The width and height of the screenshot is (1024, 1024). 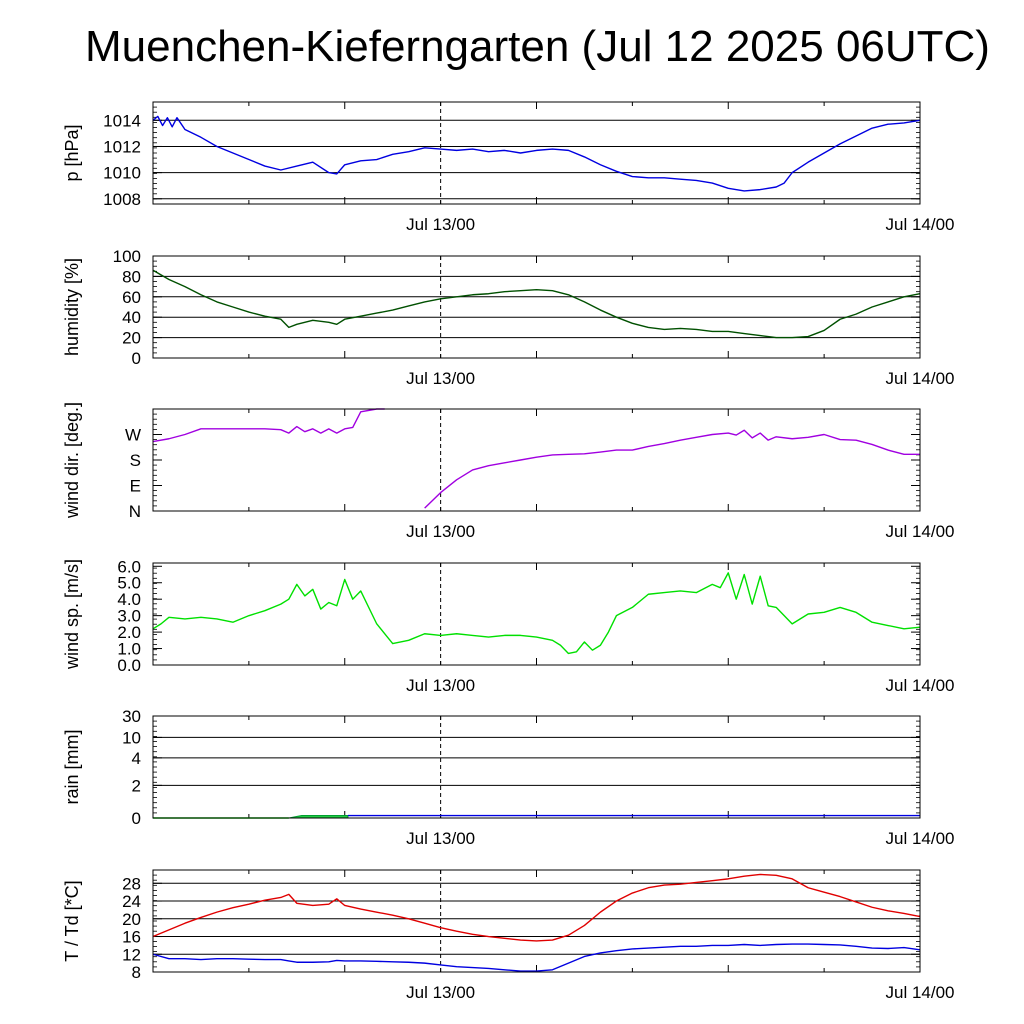 What do you see at coordinates (136, 758) in the screenshot?
I see `y-tick-label: 4` at bounding box center [136, 758].